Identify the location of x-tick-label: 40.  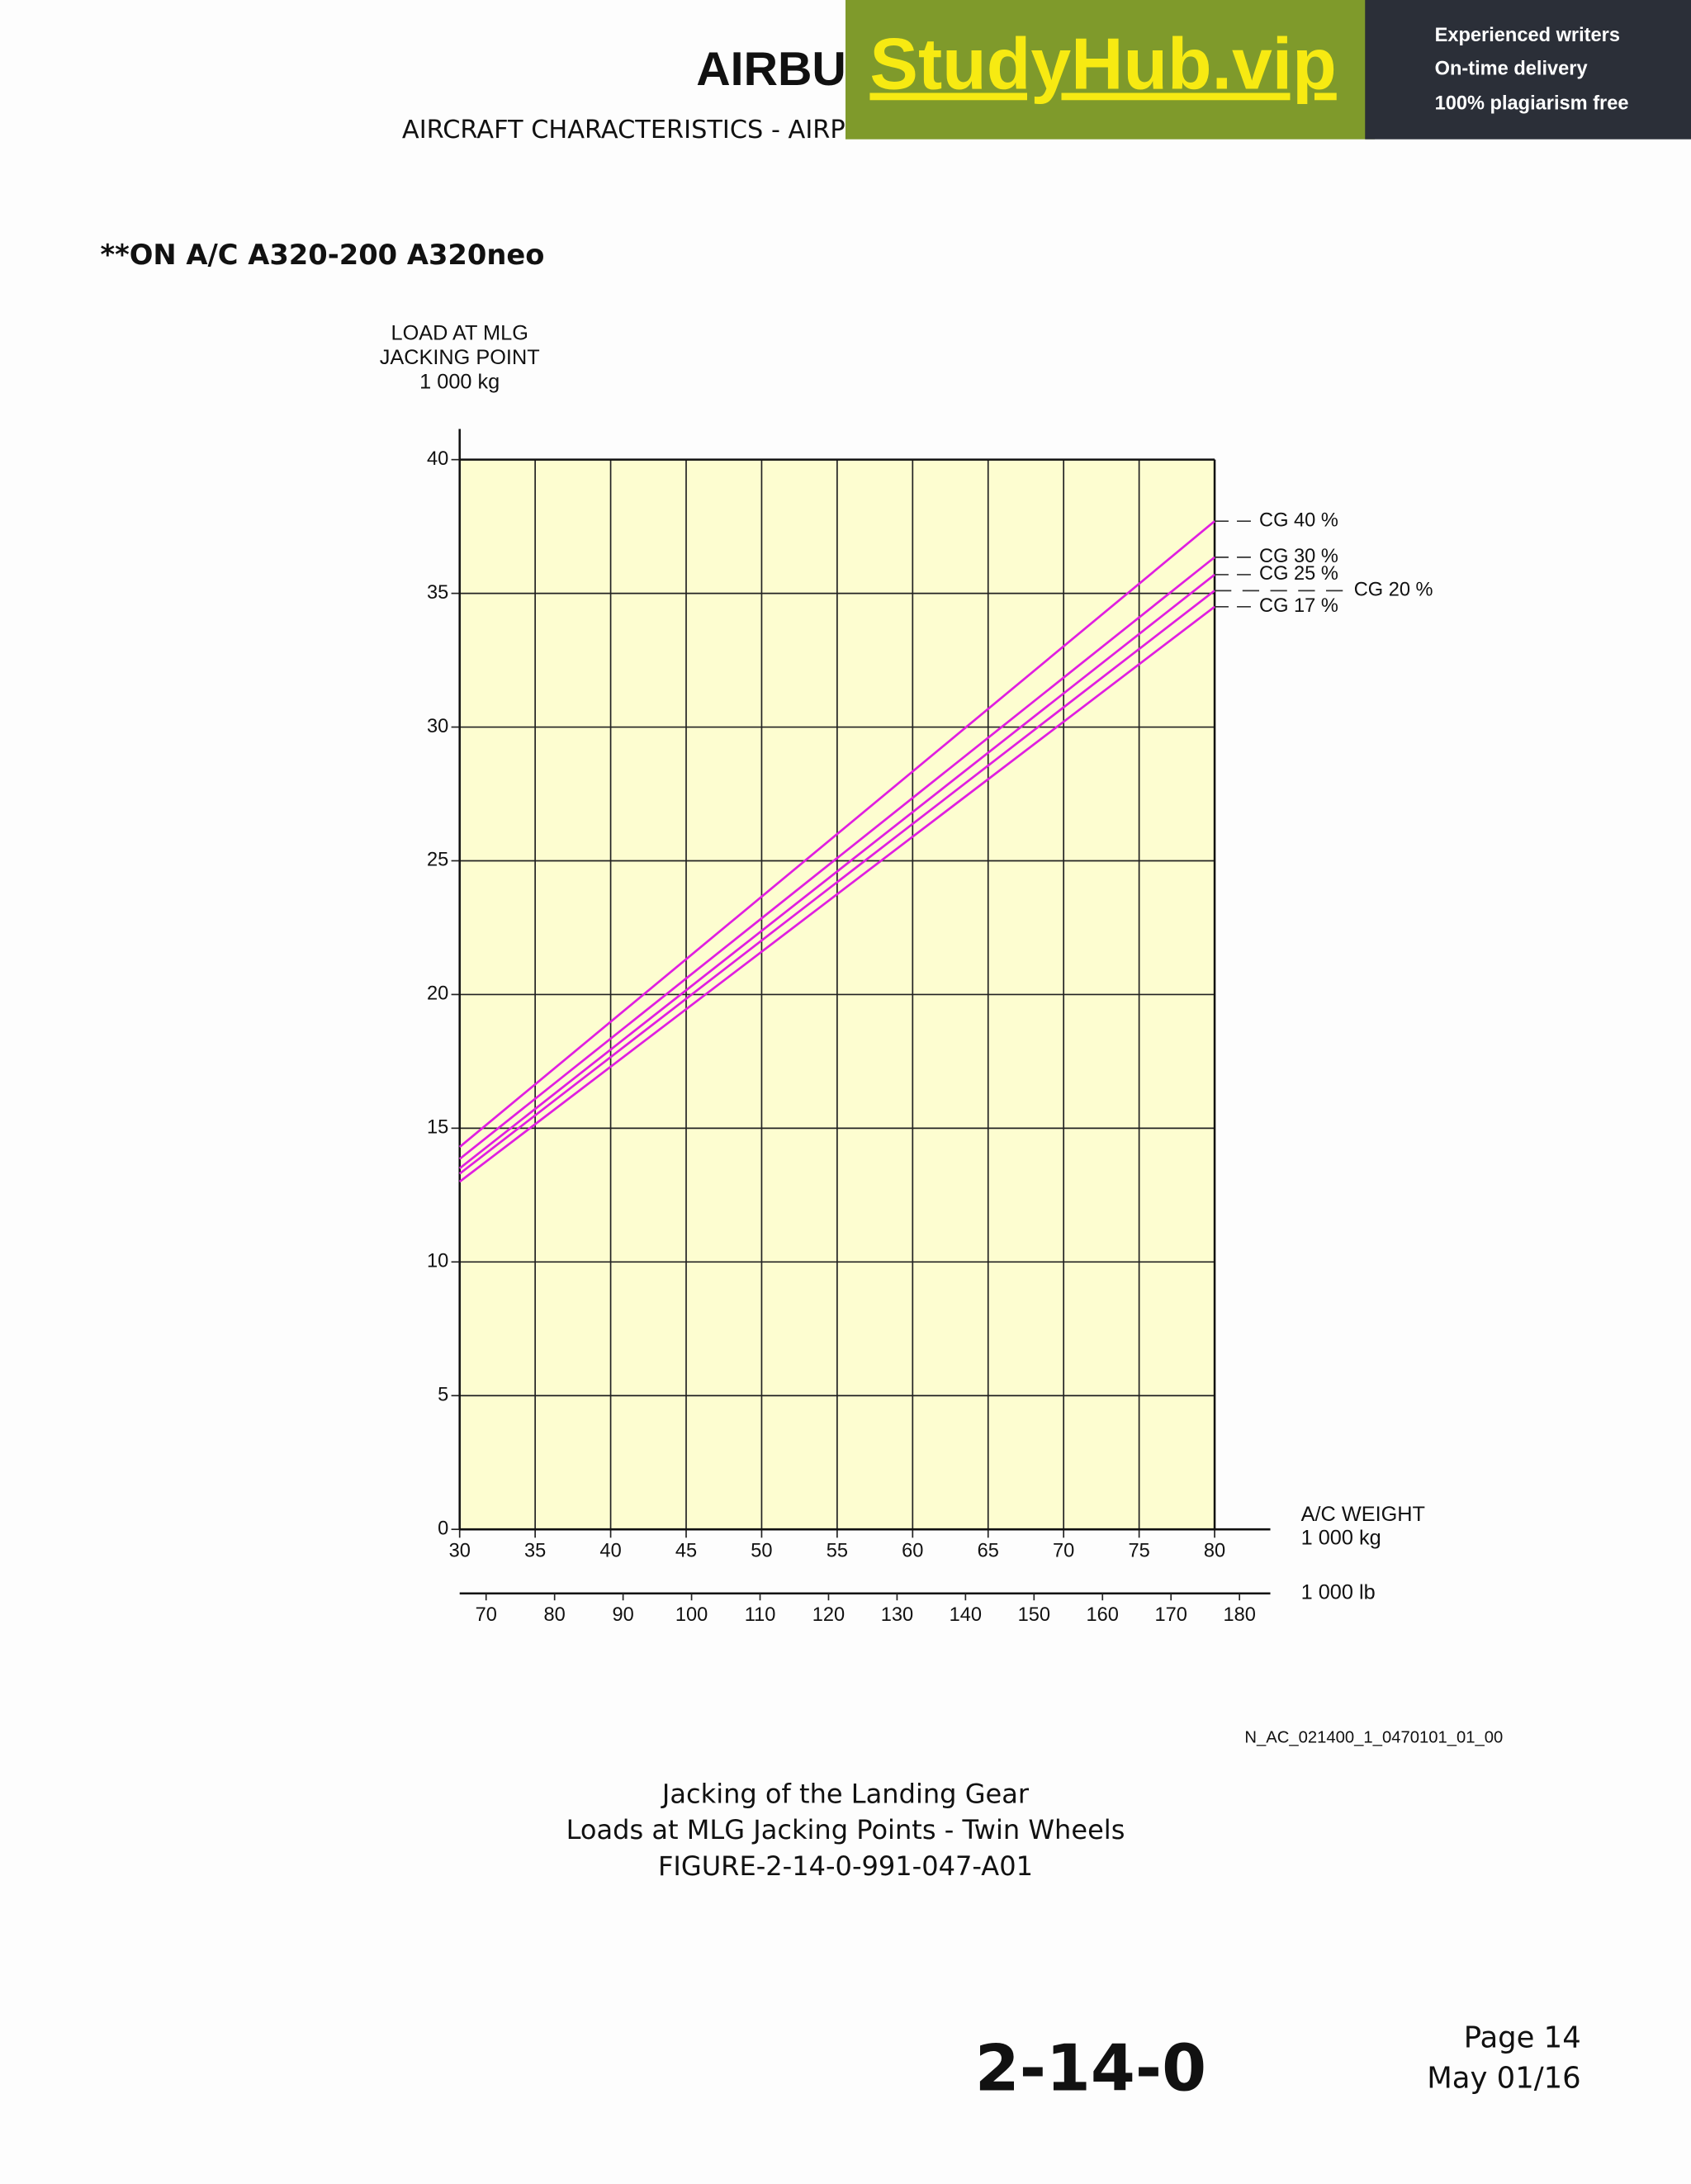
(610, 1550).